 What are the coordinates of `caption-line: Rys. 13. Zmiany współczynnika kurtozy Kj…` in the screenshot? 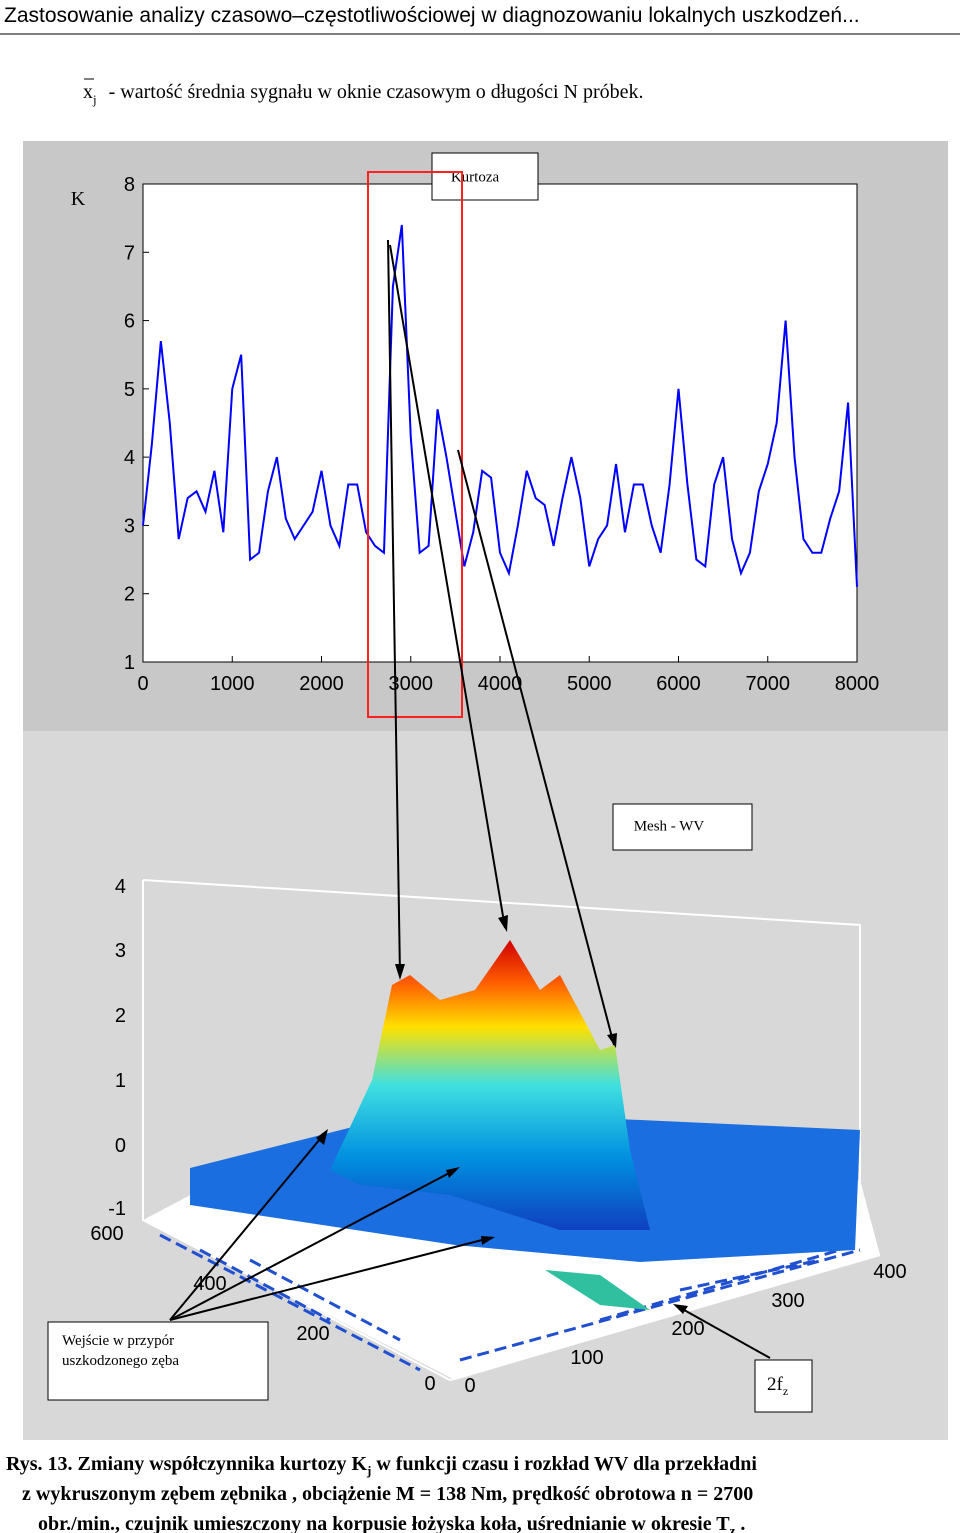 It's located at (381, 1465).